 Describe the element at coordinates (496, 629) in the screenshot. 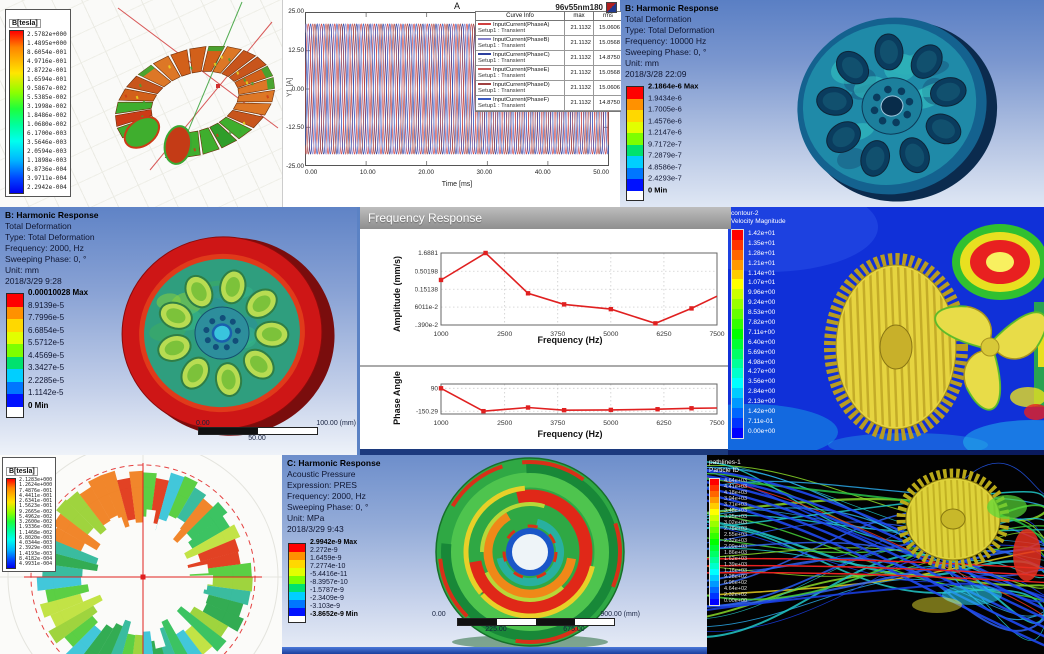

I see `ruler-q1: 225.00` at that location.